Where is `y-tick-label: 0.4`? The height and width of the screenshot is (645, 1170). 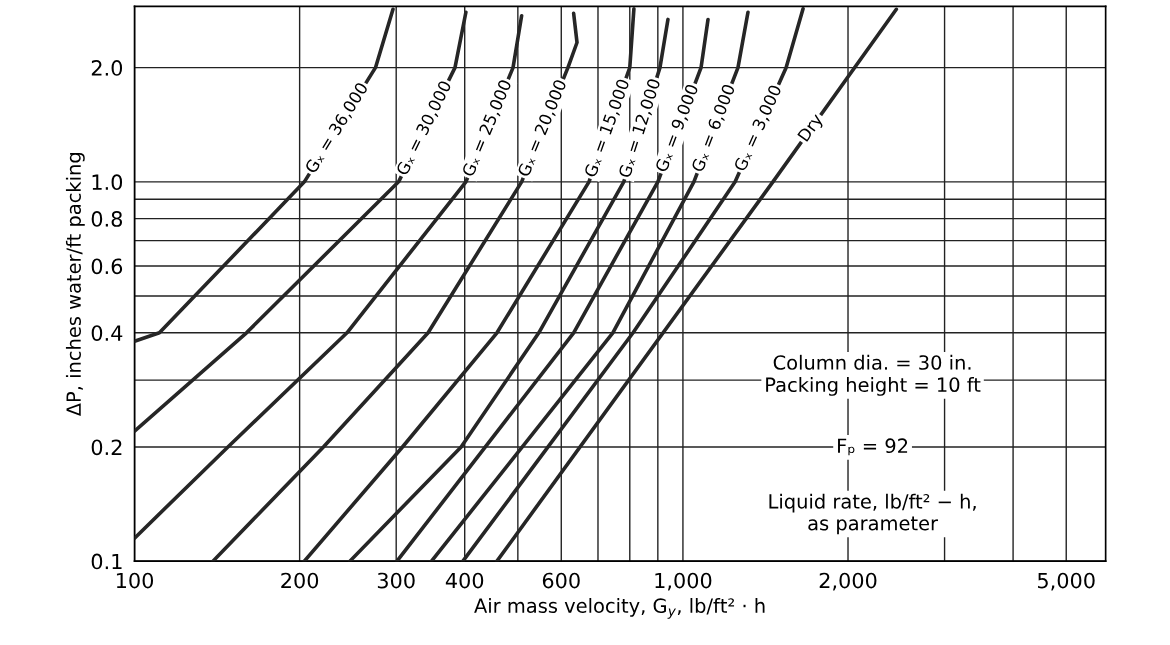
y-tick-label: 0.4 is located at coordinates (107, 333).